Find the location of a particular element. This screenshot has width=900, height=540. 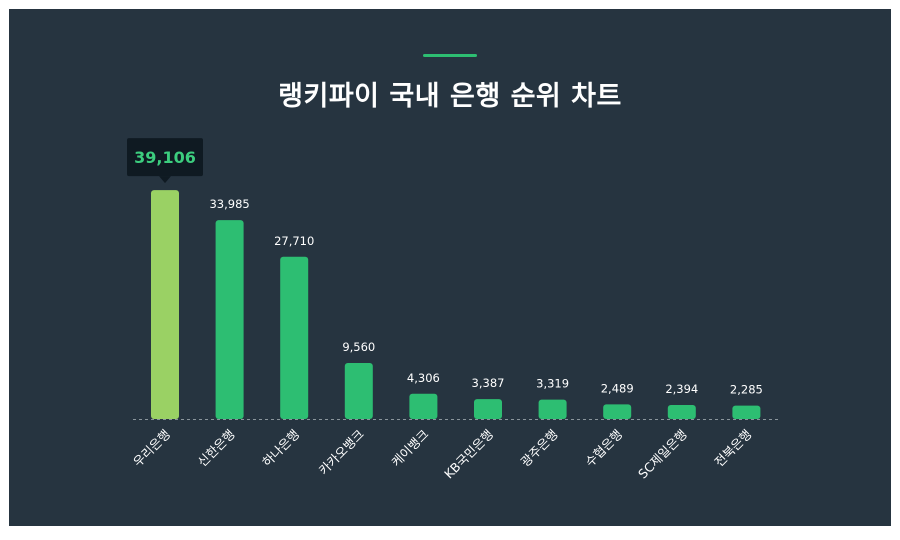

x-tick-label: 신한은행 is located at coordinates (216, 448).